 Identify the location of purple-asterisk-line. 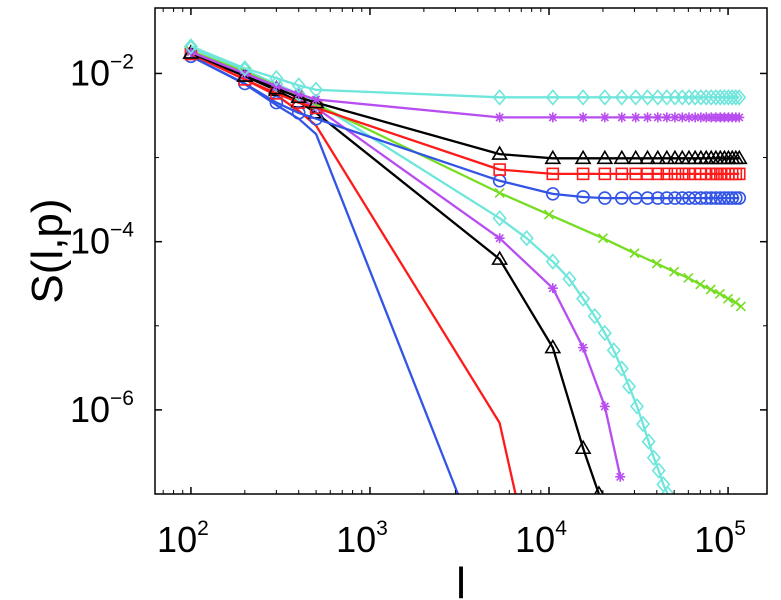
(465, 84).